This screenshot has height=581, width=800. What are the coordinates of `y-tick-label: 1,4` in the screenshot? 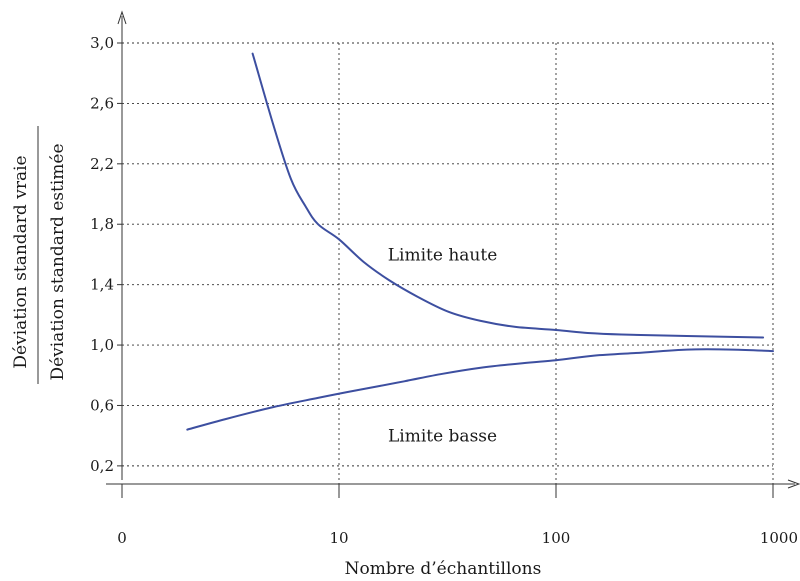 It's located at (102, 285).